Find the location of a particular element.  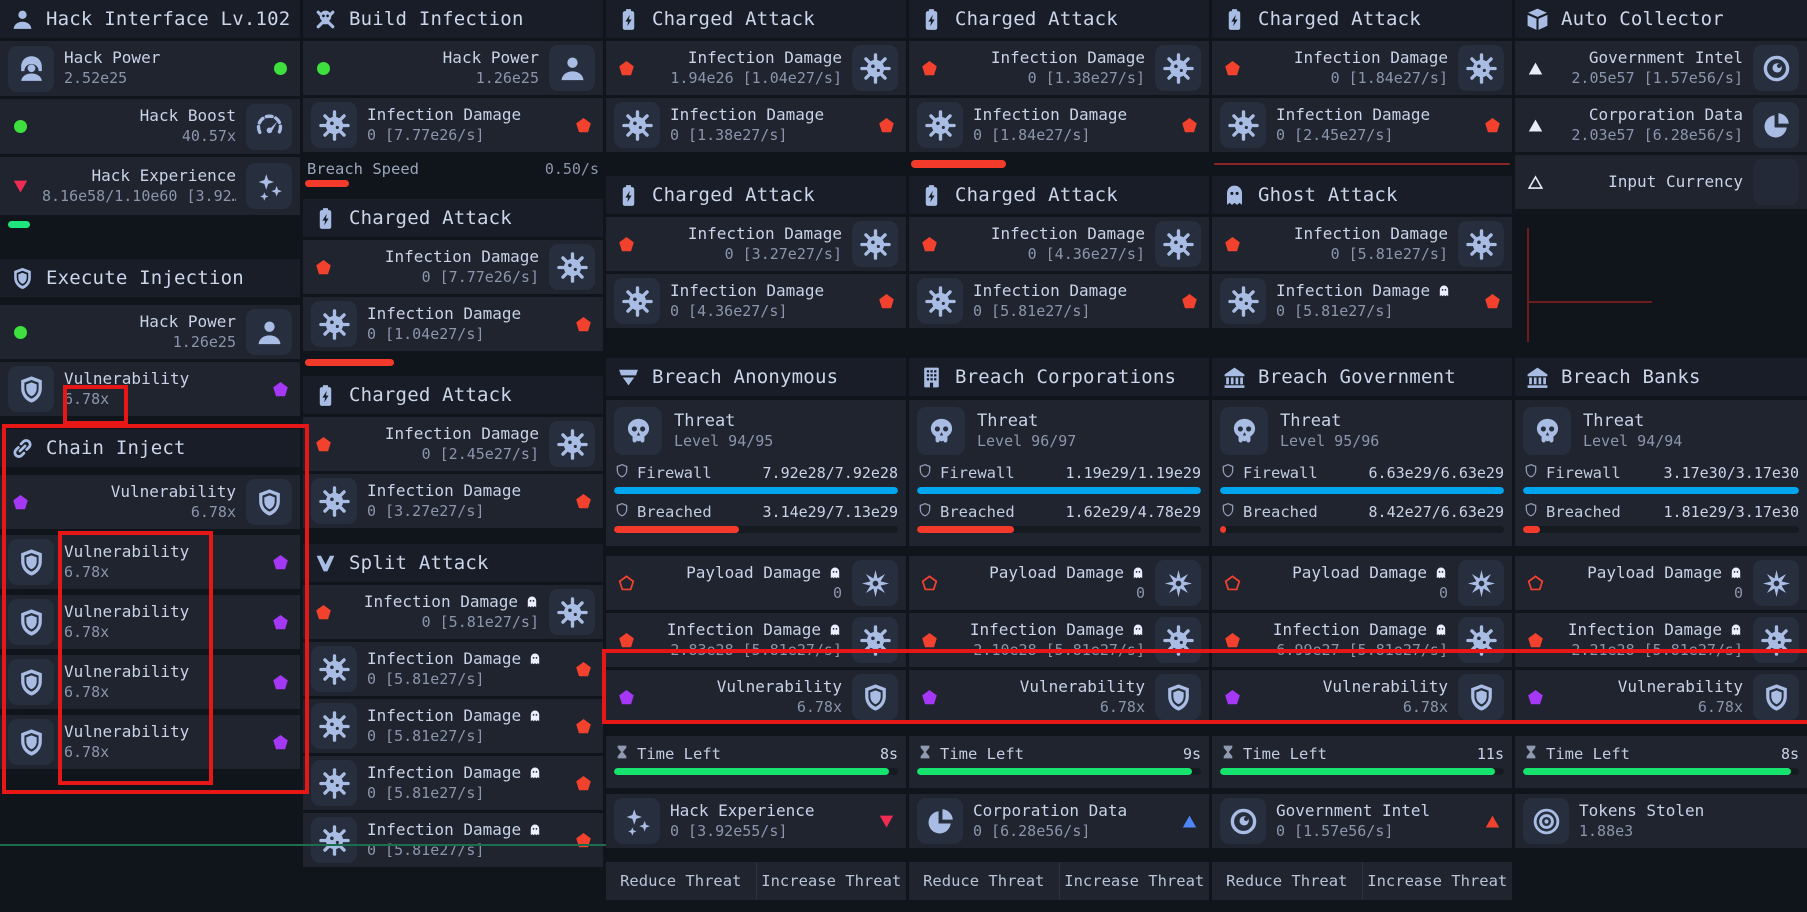

corporation-data-row: Corporation Data 2.03e57 [6.28e56/s] is located at coordinates (1661, 125).